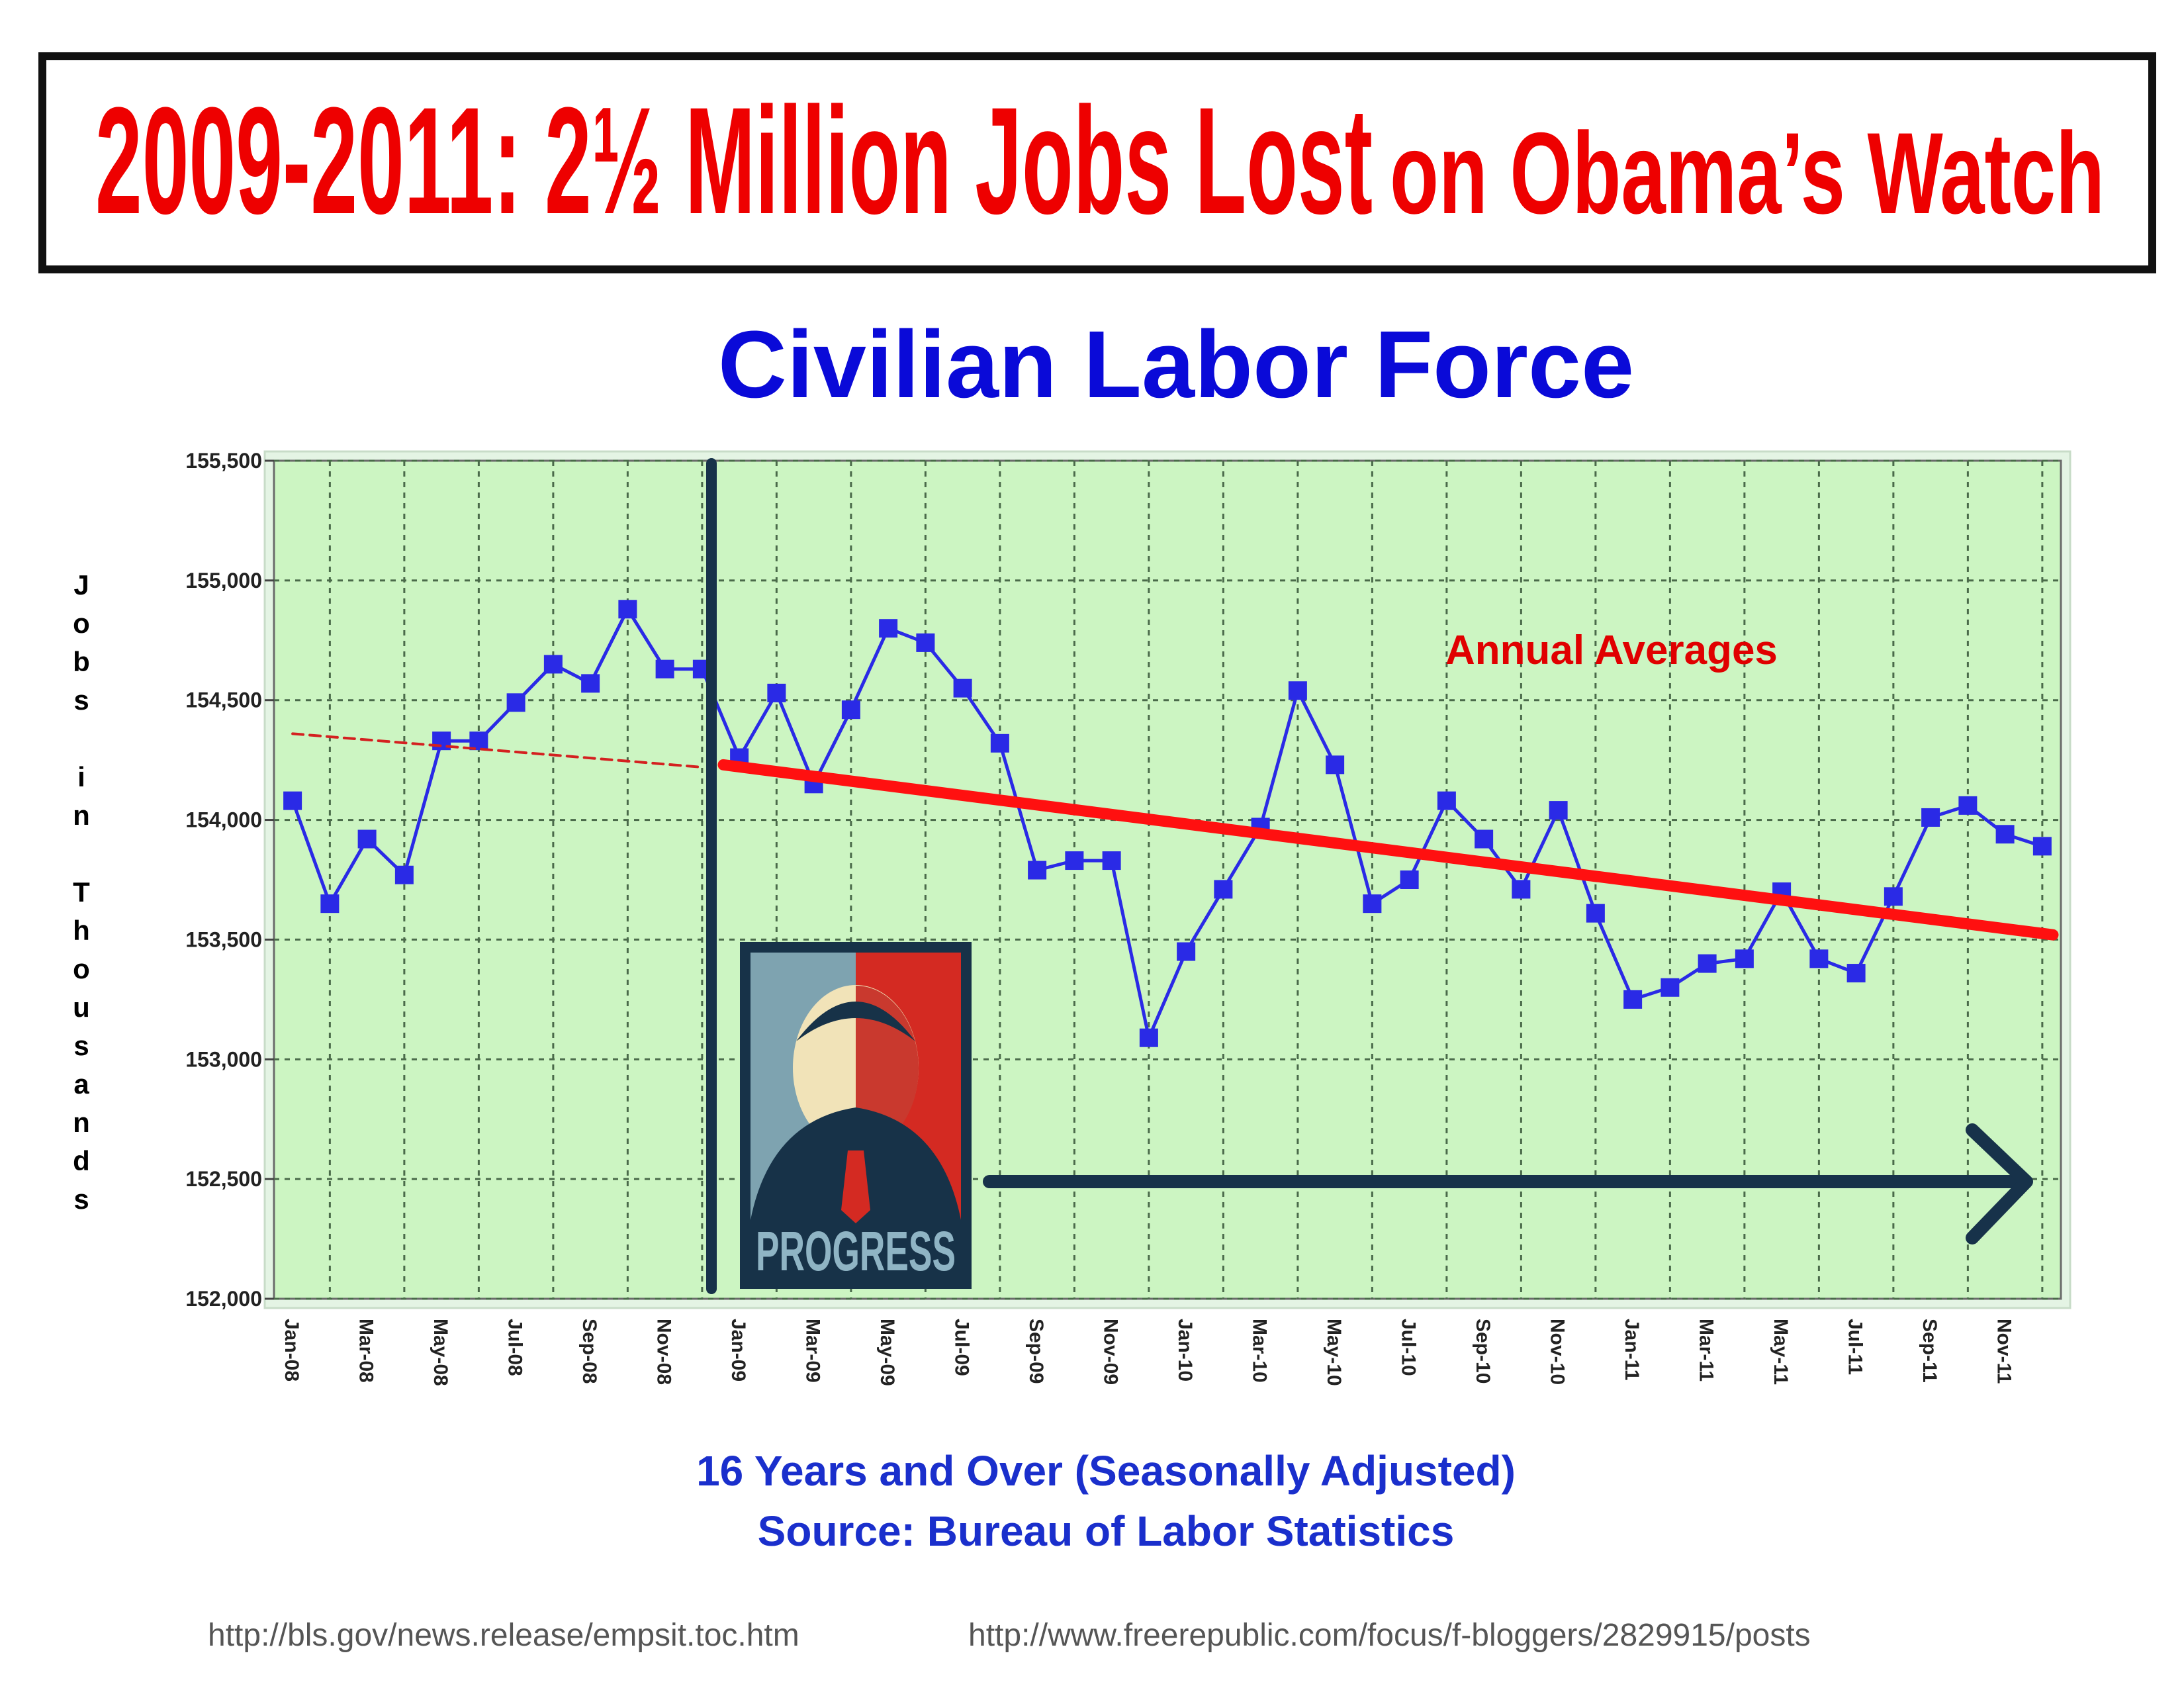 Image resolution: width=2184 pixels, height=1688 pixels. I want to click on x-tick-label: Jan-11, so click(1632, 1349).